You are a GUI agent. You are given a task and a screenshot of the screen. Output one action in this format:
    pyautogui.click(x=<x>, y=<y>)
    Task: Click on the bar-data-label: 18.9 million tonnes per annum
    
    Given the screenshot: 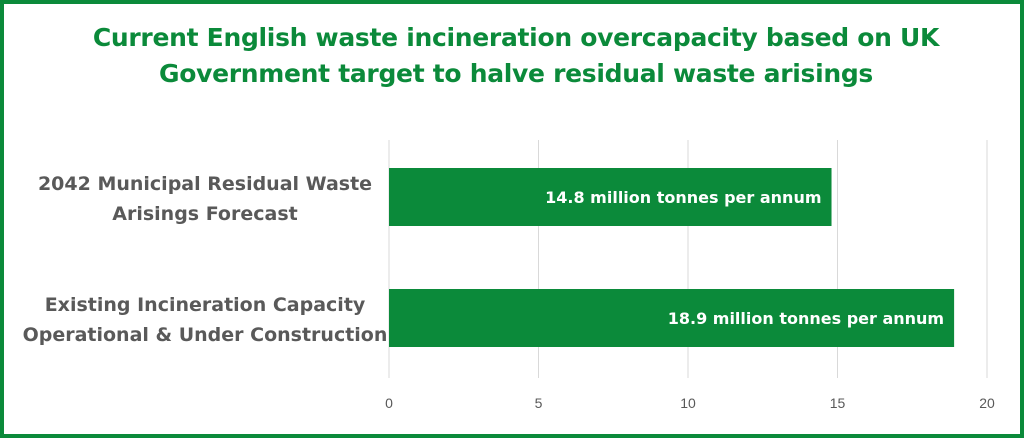 What is the action you would take?
    pyautogui.click(x=806, y=318)
    